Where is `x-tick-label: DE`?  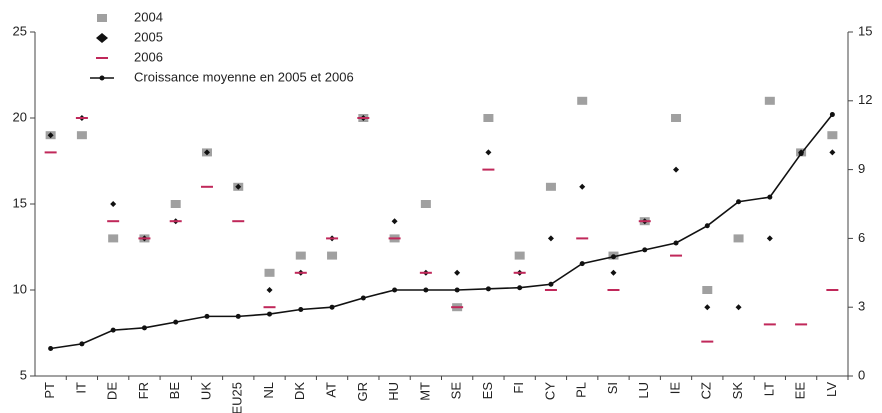
x-tick-label: DE is located at coordinates (112, 391).